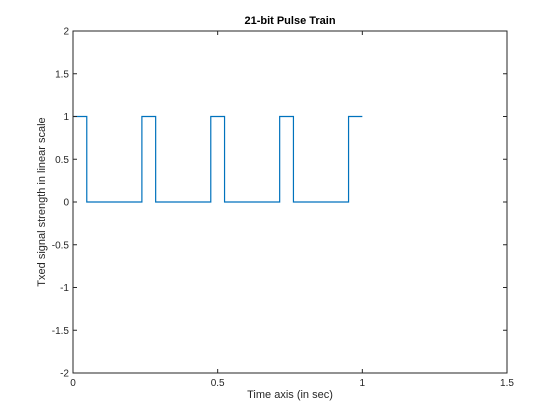 This screenshot has width=560, height=420. What do you see at coordinates (73, 383) in the screenshot?
I see `x-tick-label: 0` at bounding box center [73, 383].